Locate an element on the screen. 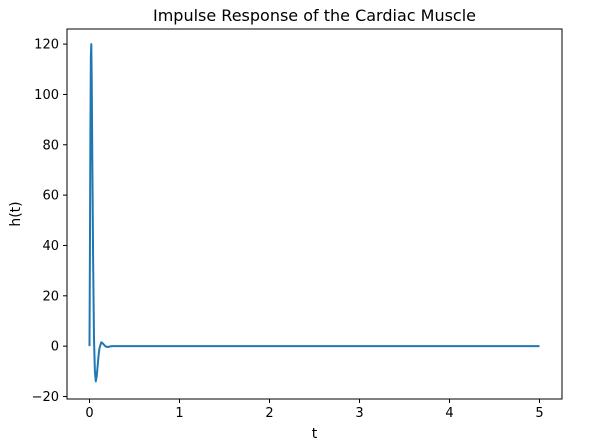  y-tick-label: 0 is located at coordinates (55, 347).